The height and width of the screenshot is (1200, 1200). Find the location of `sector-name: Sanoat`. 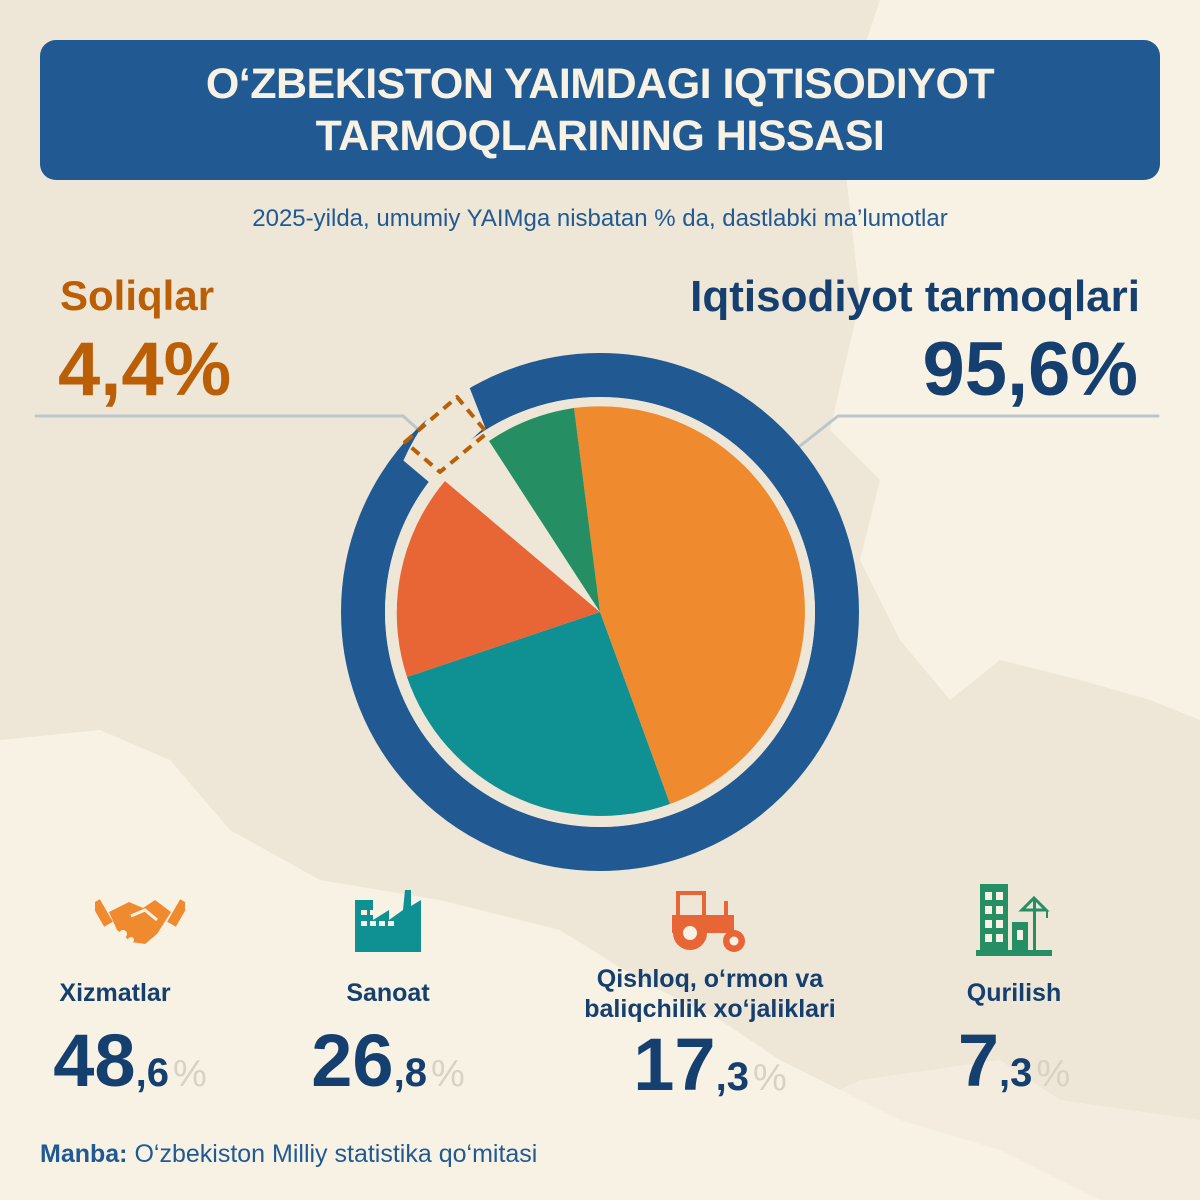

sector-name: Sanoat is located at coordinates (388, 993).